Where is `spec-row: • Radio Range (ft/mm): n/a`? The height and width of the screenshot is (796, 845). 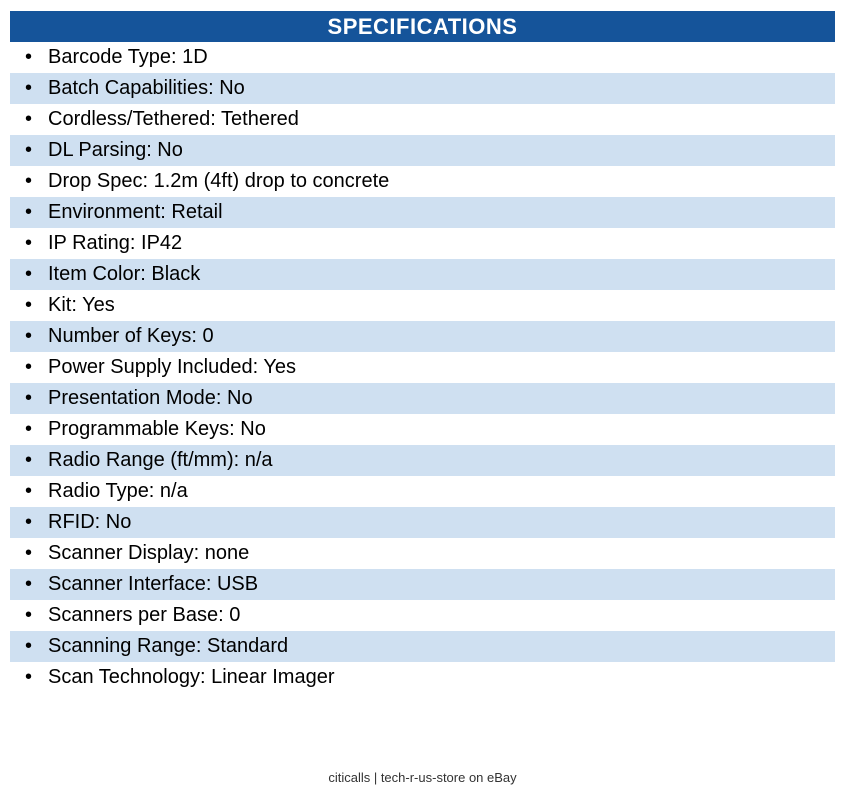 spec-row: • Radio Range (ft/mm): n/a is located at coordinates (422, 460).